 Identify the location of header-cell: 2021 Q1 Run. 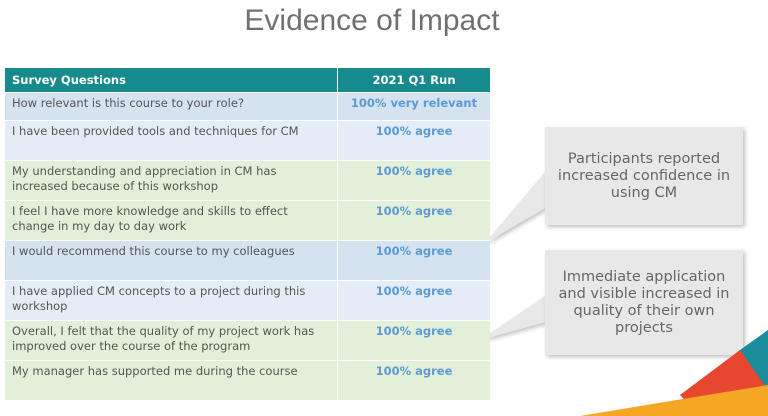
(414, 80).